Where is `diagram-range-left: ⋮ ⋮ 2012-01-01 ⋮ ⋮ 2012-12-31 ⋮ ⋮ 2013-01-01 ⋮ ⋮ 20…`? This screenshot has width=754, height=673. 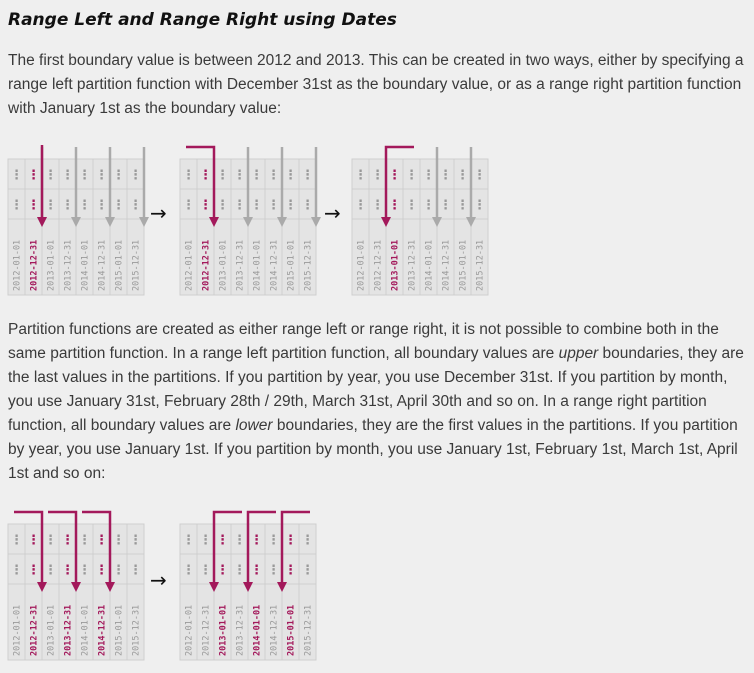
diagram-range-left: ⋮ ⋮ 2012-01-01 ⋮ ⋮ 2012-12-31 ⋮ ⋮ 2013-01-01 ⋮ ⋮ 20… is located at coordinates (78, 220).